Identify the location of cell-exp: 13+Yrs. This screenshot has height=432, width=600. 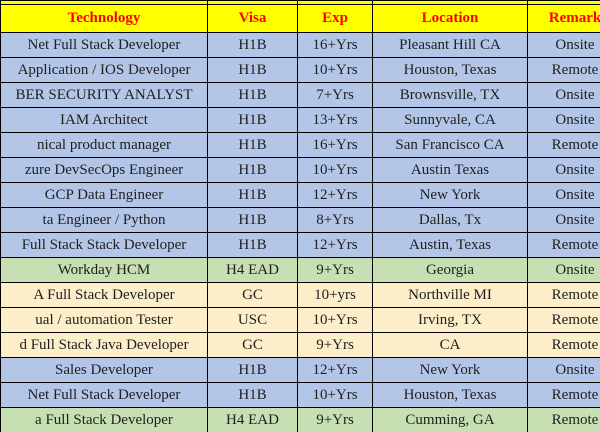
(335, 120).